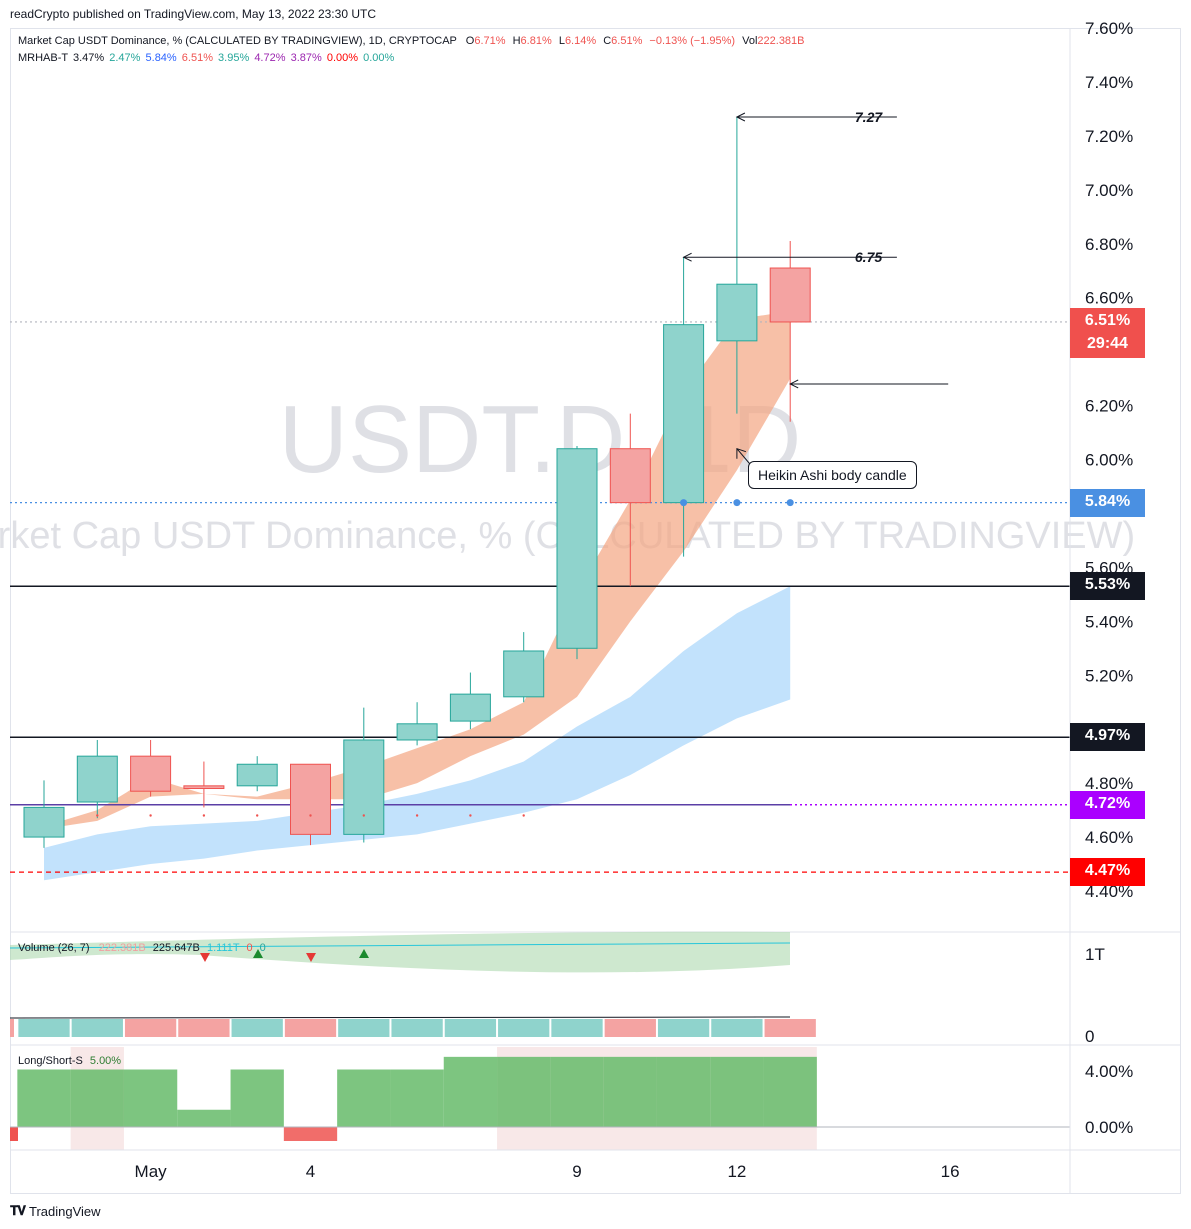 The width and height of the screenshot is (1191, 1229). Describe the element at coordinates (1107, 343) in the screenshot. I see `price-tag-countdown: 29:44` at that location.